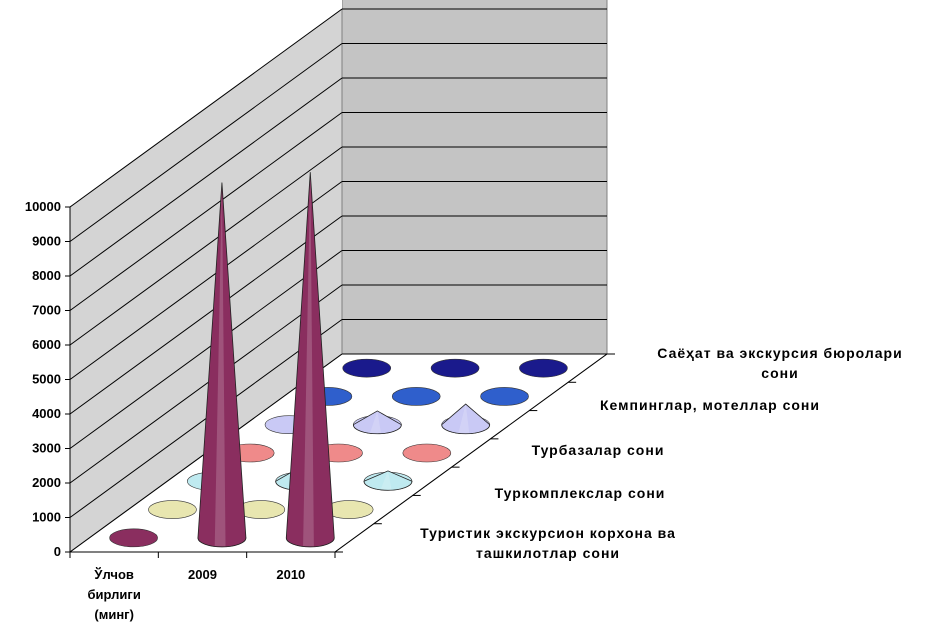 This screenshot has width=931, height=634. Describe the element at coordinates (580, 493) in the screenshot. I see `series-label: Туркомплекслар сони` at that location.